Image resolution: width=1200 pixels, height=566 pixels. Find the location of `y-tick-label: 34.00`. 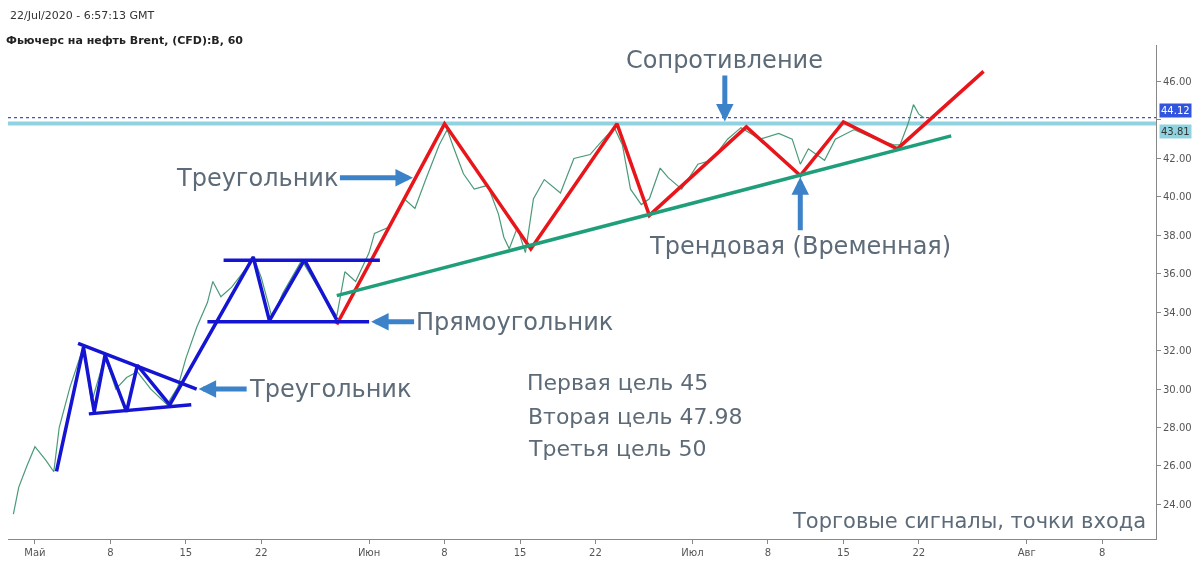

y-tick-label: 34.00 is located at coordinates (1177, 312).